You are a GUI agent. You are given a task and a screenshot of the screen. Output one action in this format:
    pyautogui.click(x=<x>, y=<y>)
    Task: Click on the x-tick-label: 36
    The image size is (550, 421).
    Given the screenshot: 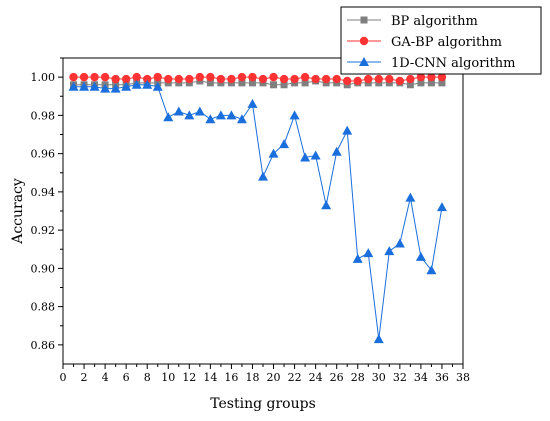 What is the action you would take?
    pyautogui.click(x=442, y=377)
    